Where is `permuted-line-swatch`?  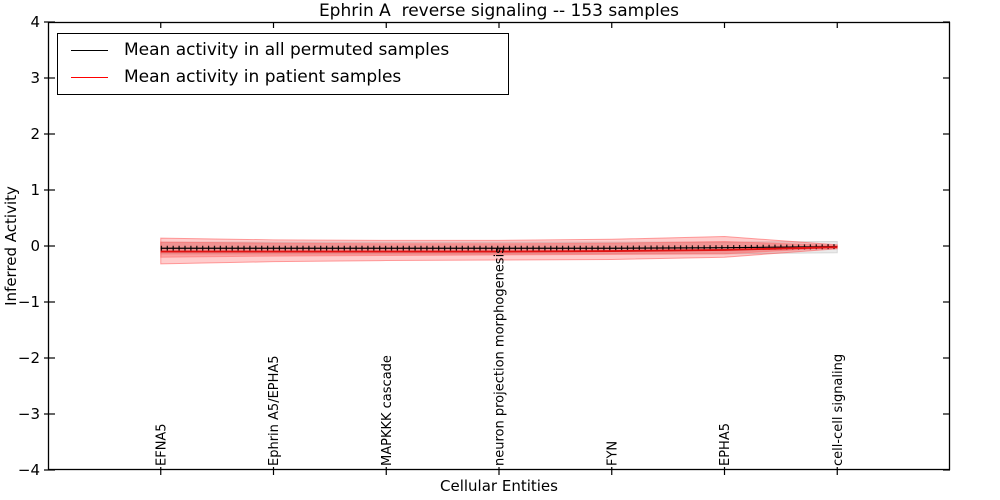 permuted-line-swatch is located at coordinates (89, 51).